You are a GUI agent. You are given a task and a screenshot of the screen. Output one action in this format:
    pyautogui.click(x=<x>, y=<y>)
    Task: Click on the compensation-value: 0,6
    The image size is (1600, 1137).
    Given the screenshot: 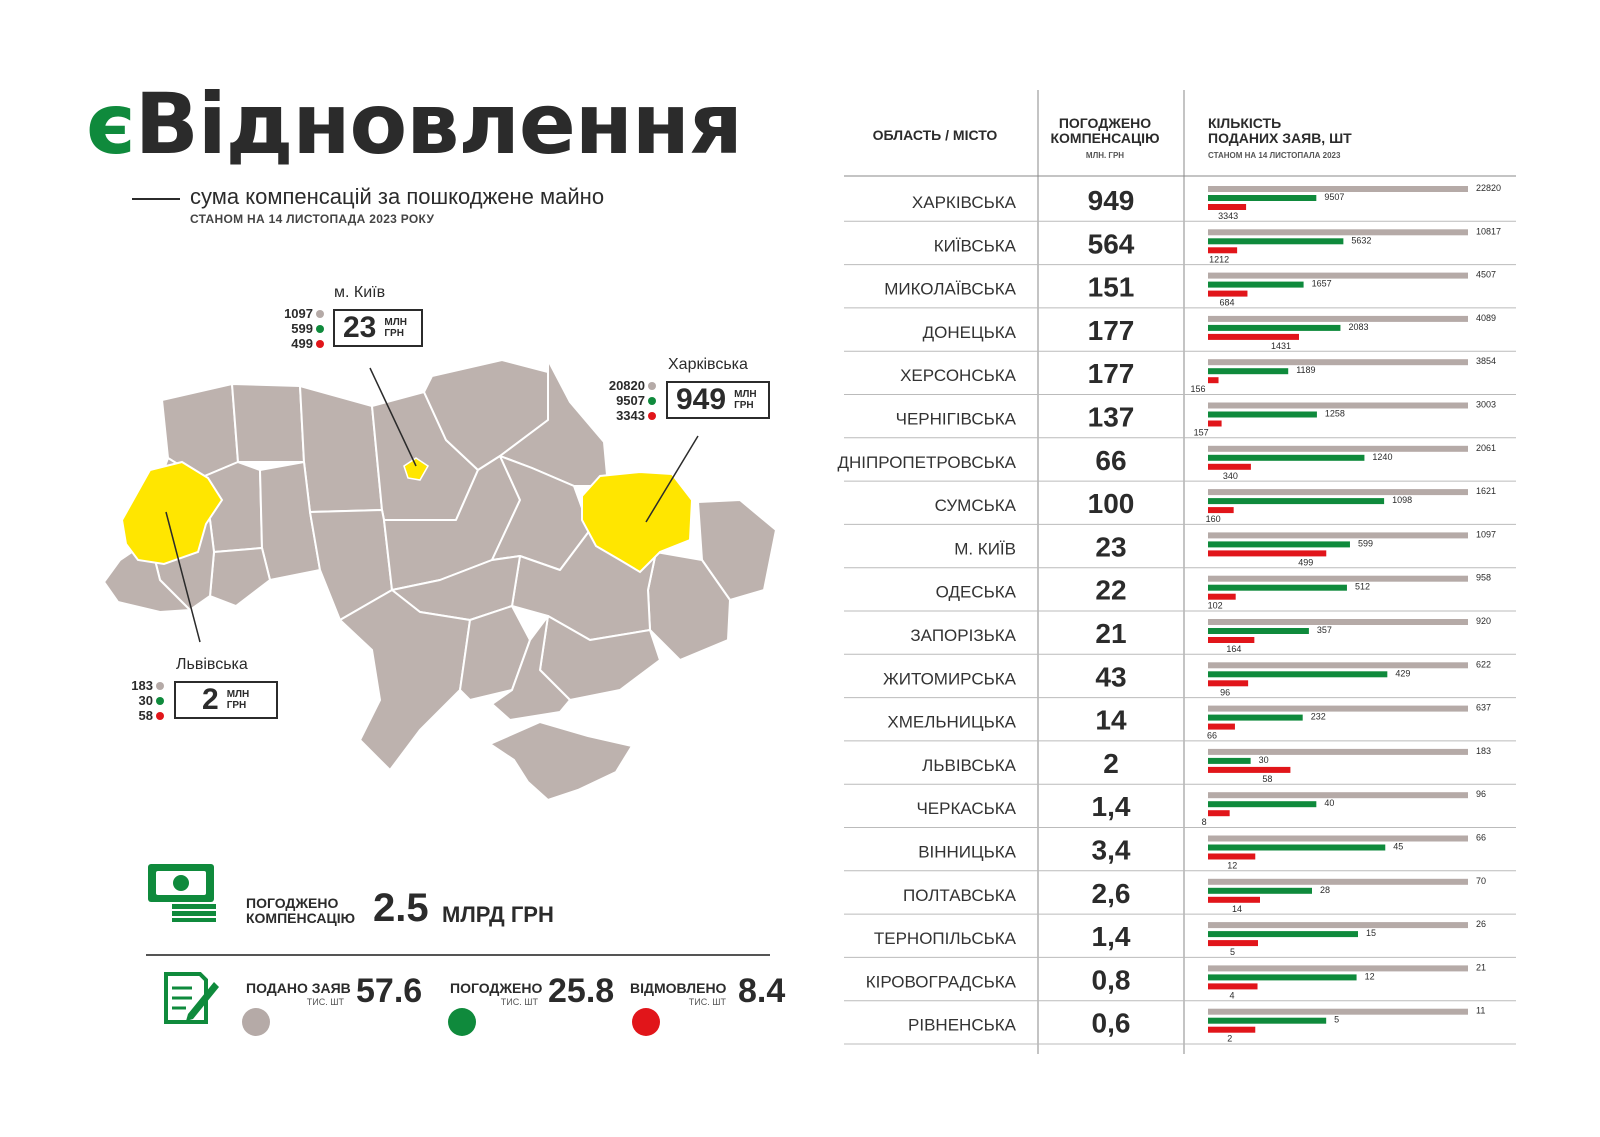 What is the action you would take?
    pyautogui.click(x=1111, y=1023)
    